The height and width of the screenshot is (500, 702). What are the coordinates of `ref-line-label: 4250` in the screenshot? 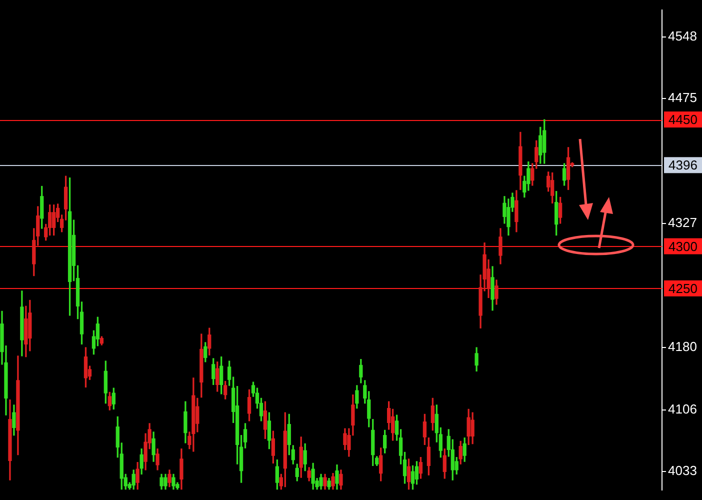 It's located at (683, 288).